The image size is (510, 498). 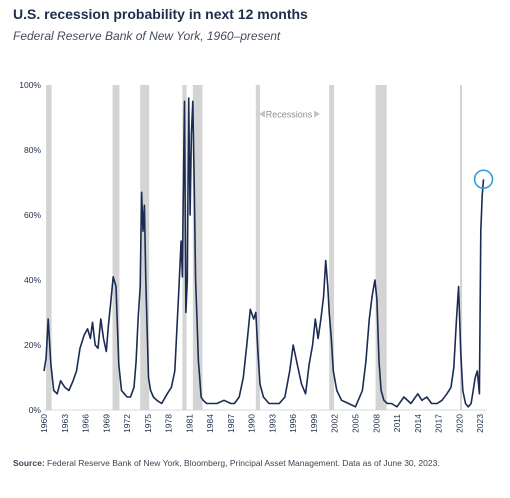 What do you see at coordinates (459, 423) in the screenshot?
I see `x-tick-label: 2020` at bounding box center [459, 423].